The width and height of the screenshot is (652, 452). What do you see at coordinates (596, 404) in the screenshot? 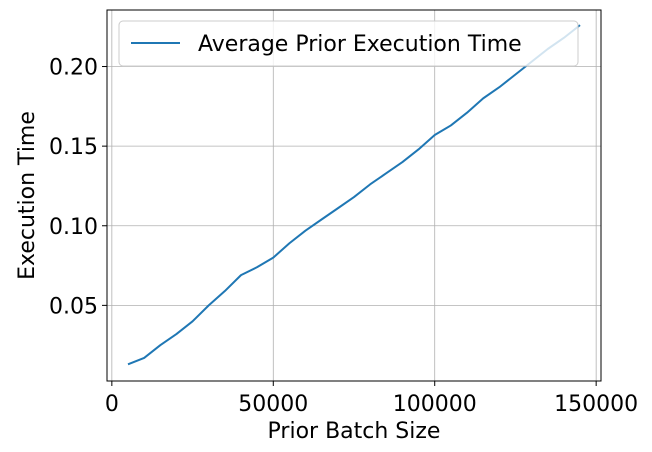
I see `x-tick-label: 150000` at bounding box center [596, 404].